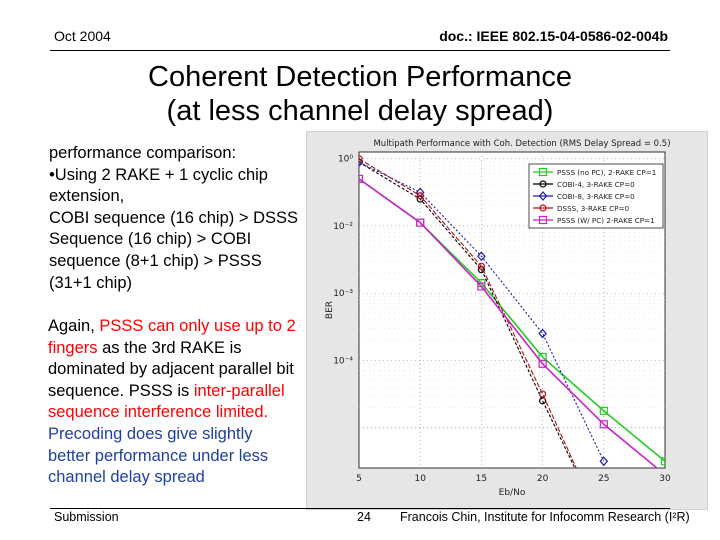  Describe the element at coordinates (343, 361) in the screenshot. I see `y-tick-label: 10⁻⁴` at that location.